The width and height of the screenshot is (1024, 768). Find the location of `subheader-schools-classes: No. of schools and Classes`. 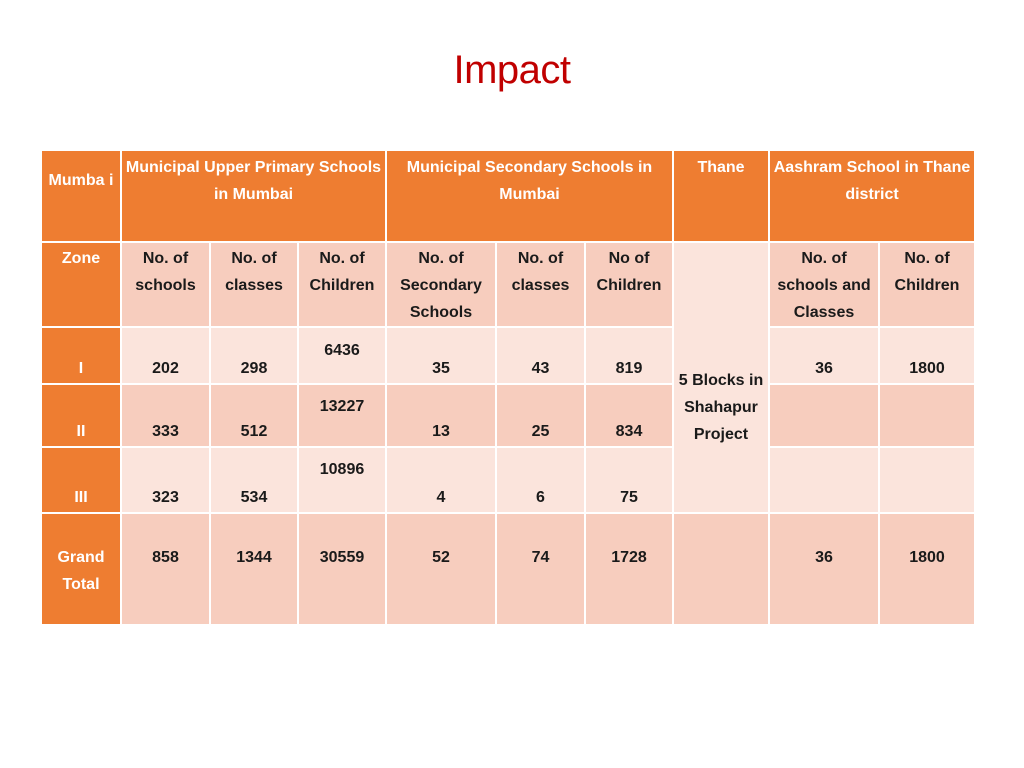

subheader-schools-classes: No. of schools and Classes is located at coordinates (824, 284).